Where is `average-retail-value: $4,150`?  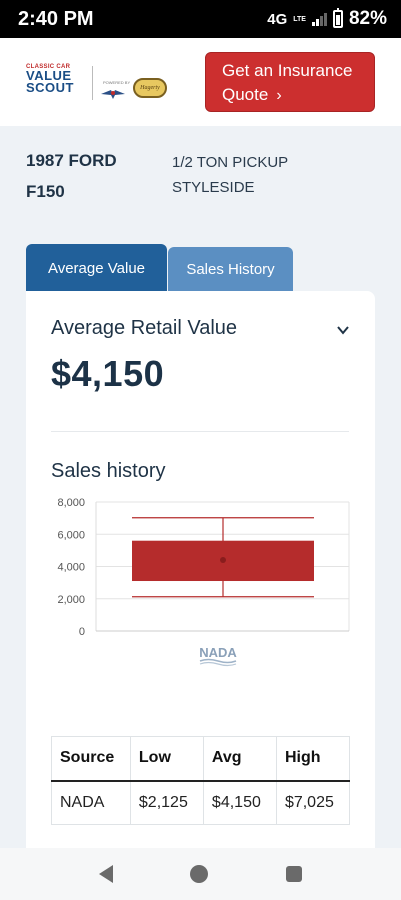 average-retail-value: $4,150 is located at coordinates (108, 373).